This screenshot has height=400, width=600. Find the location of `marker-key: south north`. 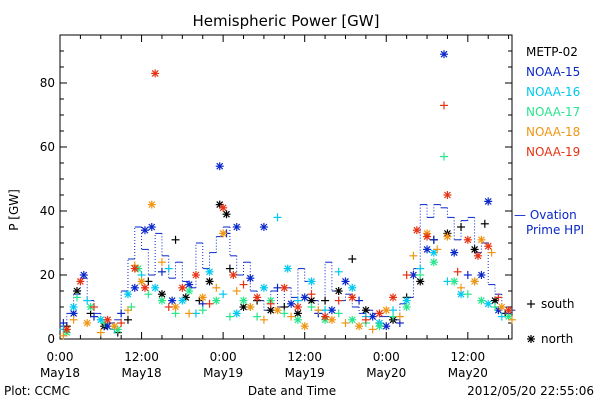

marker-key: south north is located at coordinates (551, 321).